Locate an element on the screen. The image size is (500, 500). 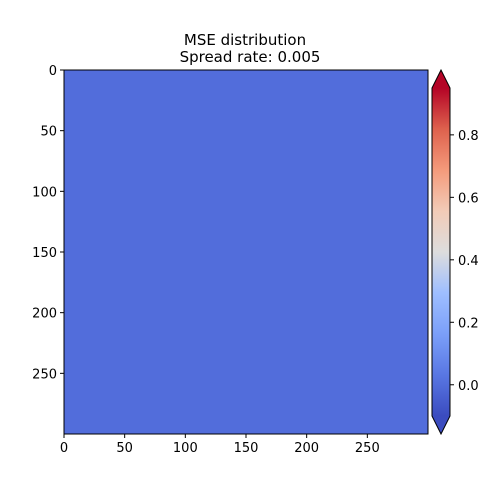
y-tick-label: 250 is located at coordinates (44, 374).